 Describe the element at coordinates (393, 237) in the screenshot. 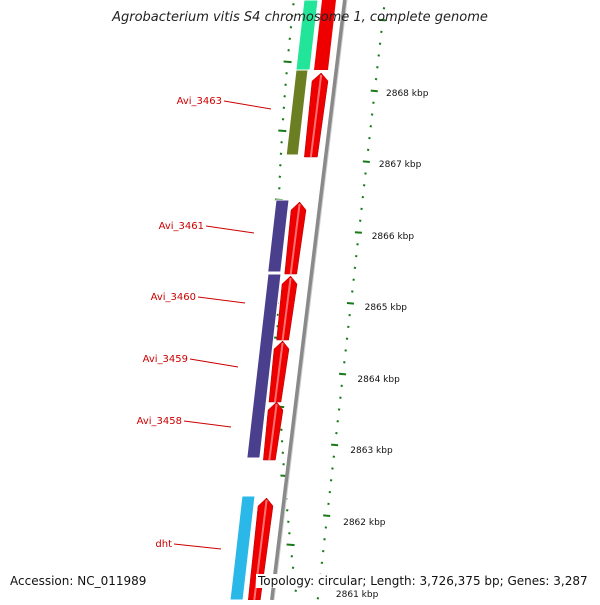

I see `scale-label: 2866 kbp` at that location.